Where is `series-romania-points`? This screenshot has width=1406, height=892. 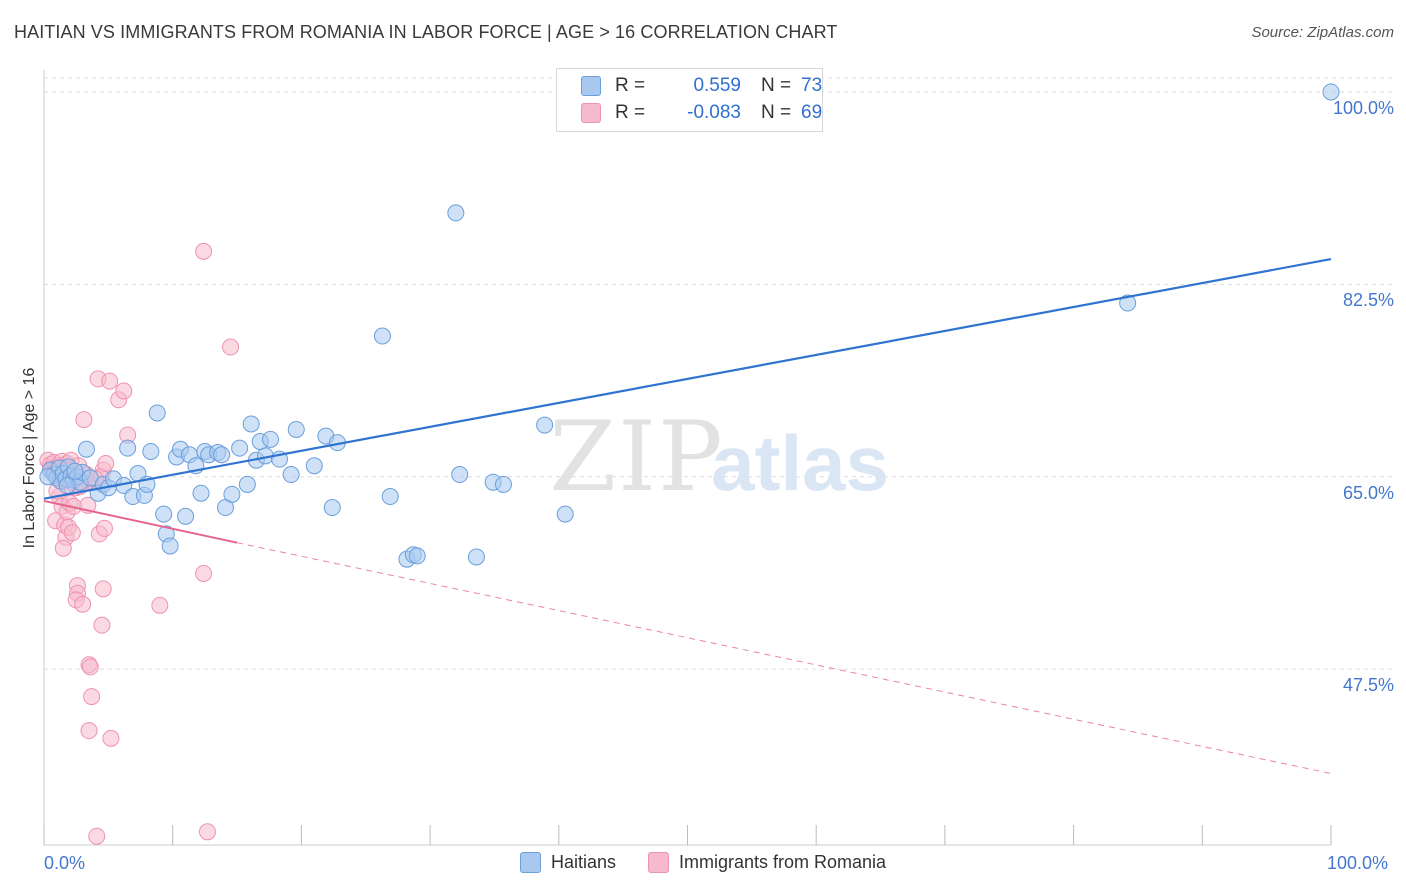 series-romania-points is located at coordinates (139, 543).